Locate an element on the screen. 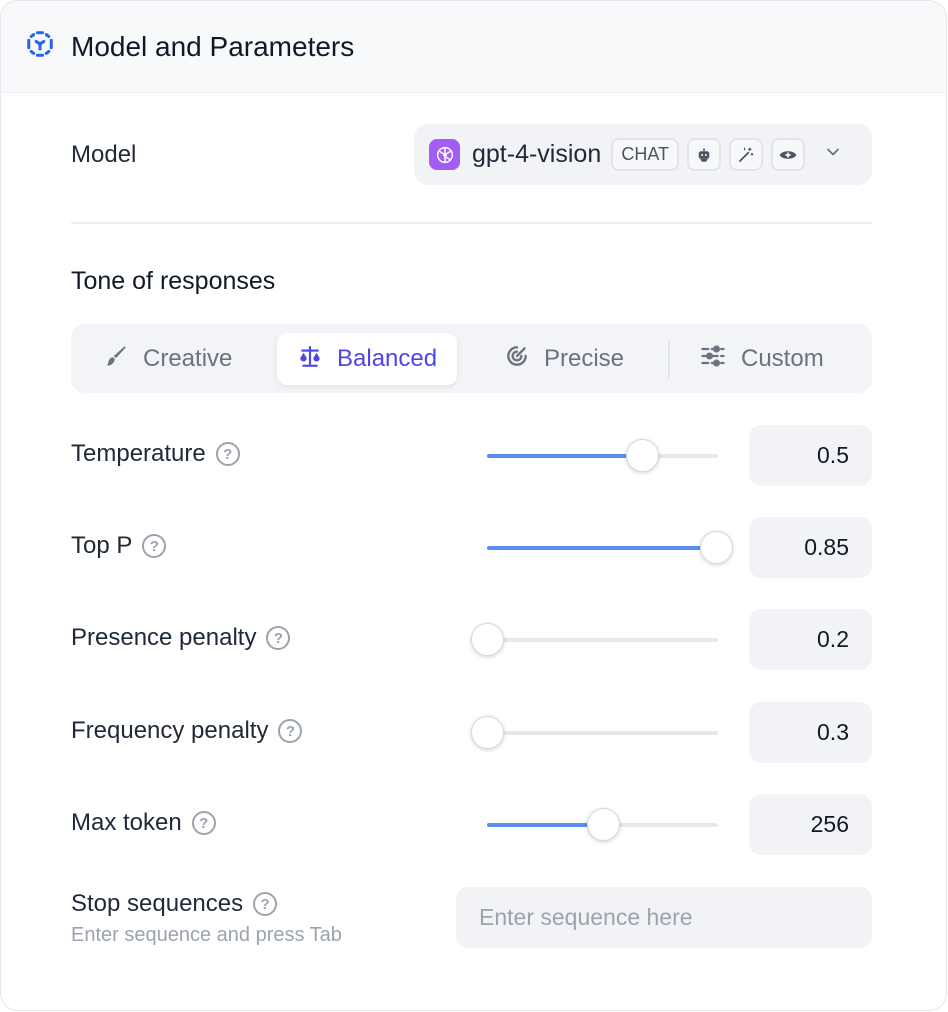  stop-sequences-label-row: Stop sequences ? is located at coordinates (174, 904).